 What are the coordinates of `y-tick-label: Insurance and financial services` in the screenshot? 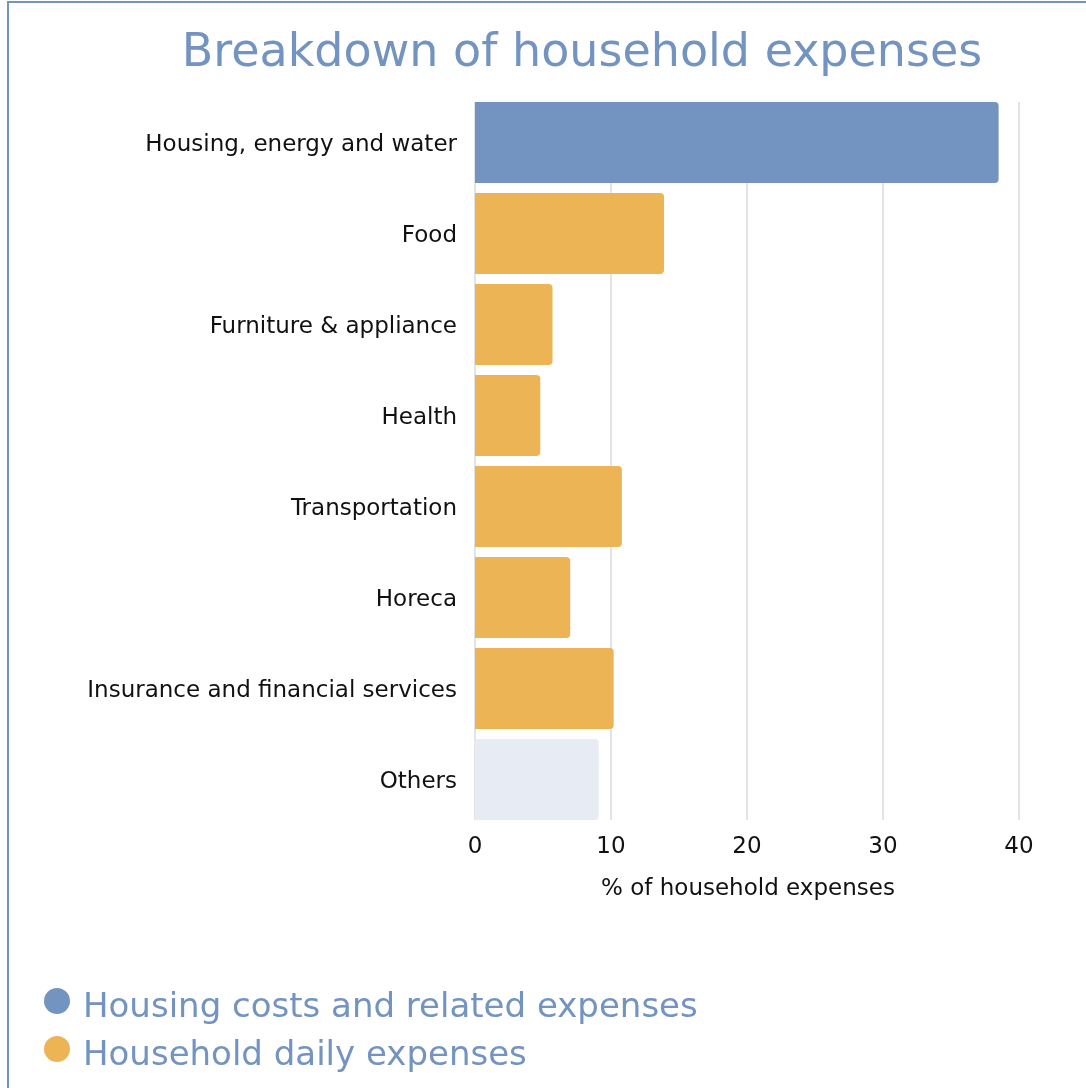 It's located at (272, 688).